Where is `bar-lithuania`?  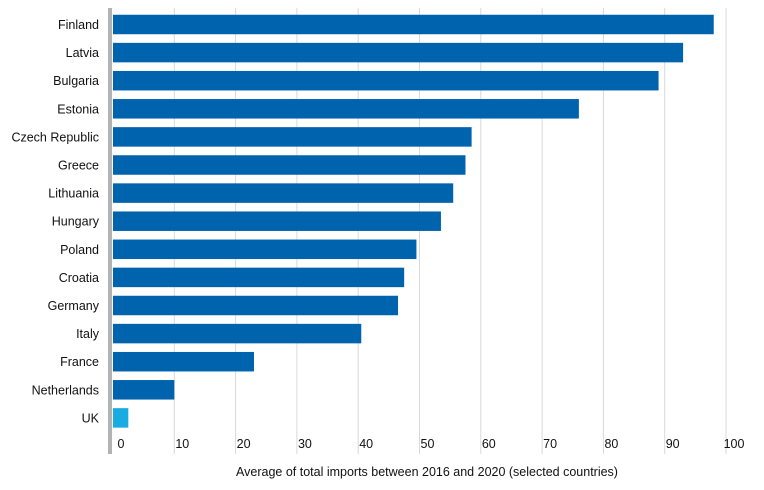 bar-lithuania is located at coordinates (283, 193).